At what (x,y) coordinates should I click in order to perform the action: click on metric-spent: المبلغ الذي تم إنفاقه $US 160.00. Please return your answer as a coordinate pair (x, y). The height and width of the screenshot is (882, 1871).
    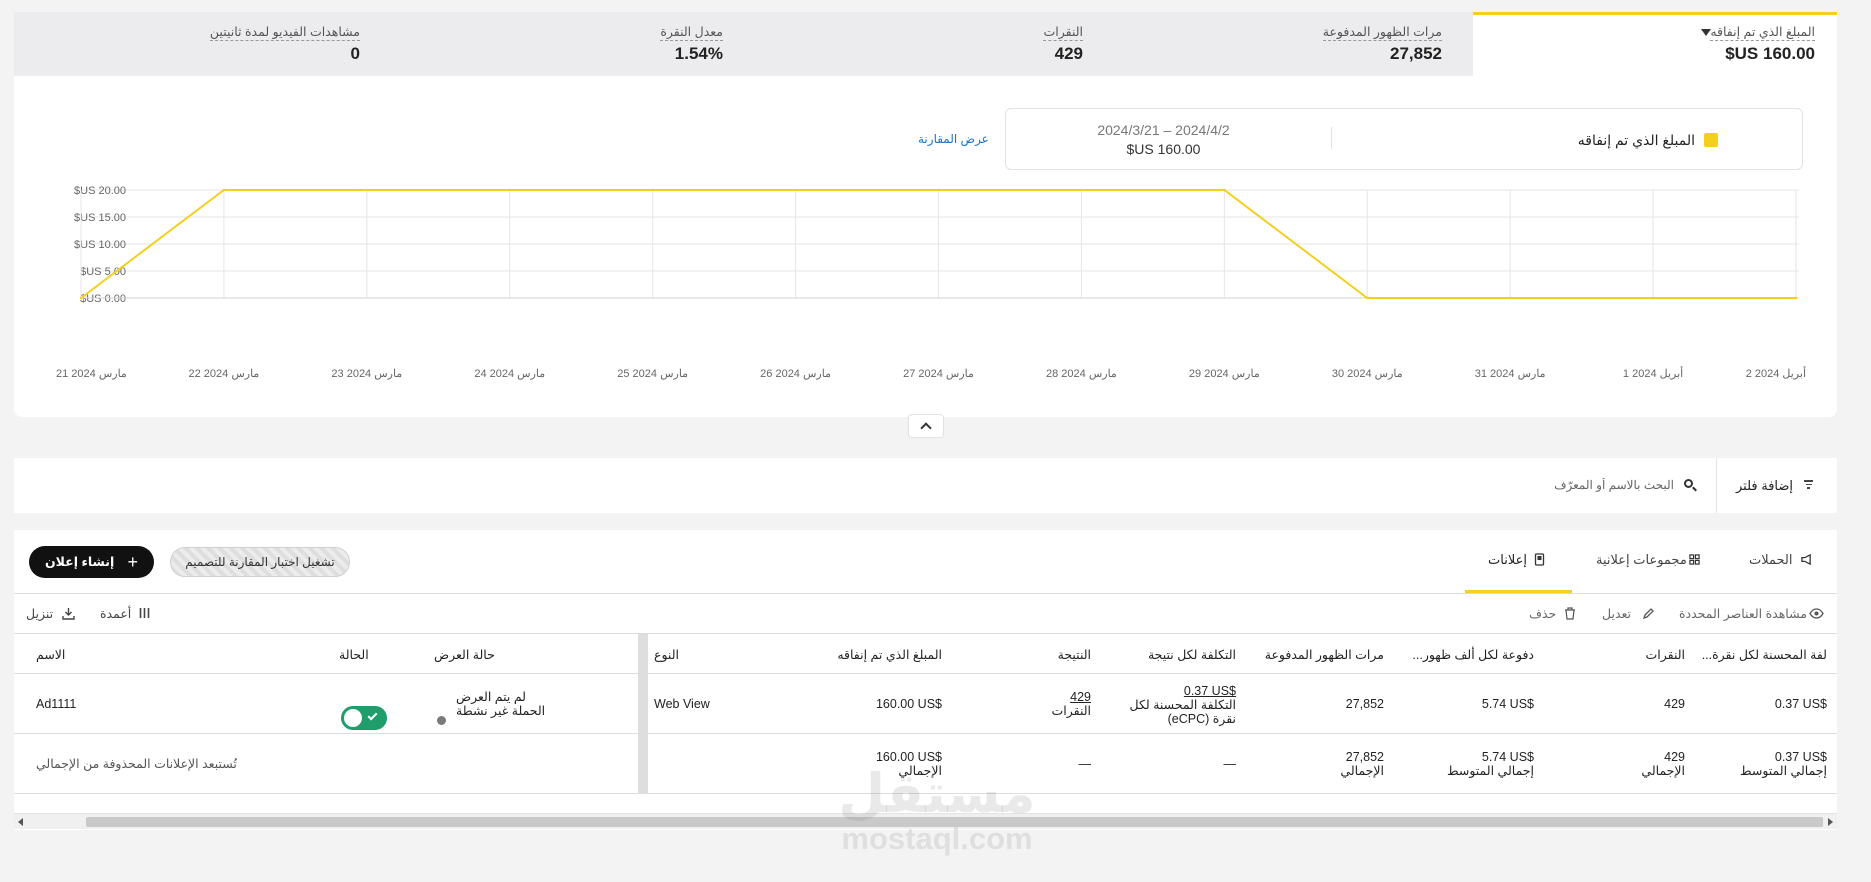
    Looking at the image, I should click on (1655, 44).